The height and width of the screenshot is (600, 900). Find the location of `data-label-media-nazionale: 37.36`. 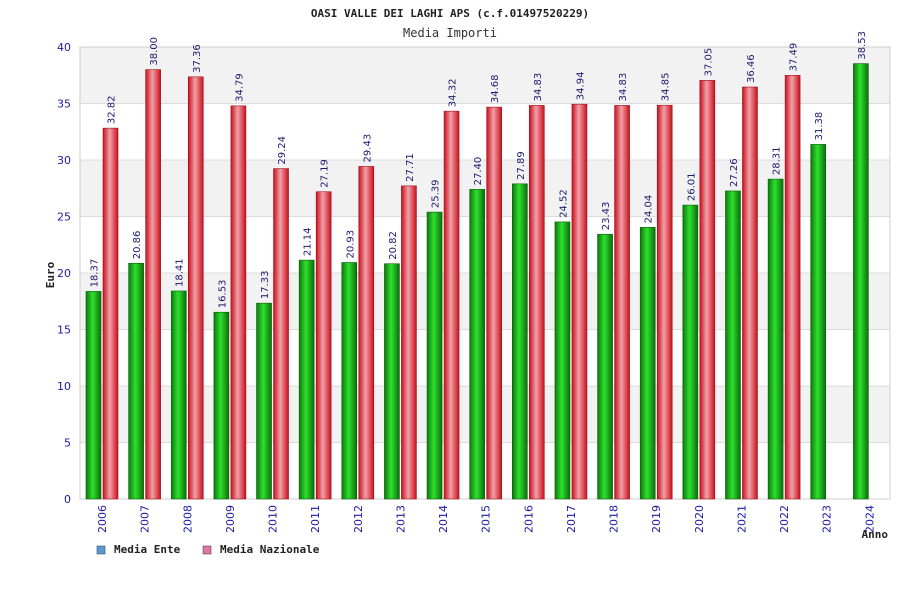

data-label-media-nazionale: 37.36 is located at coordinates (197, 58).